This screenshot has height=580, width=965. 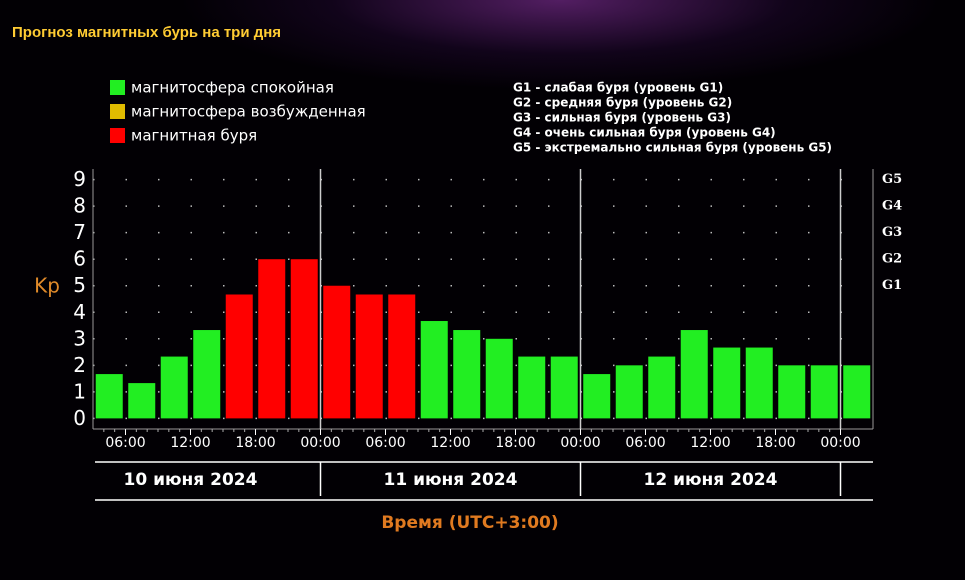 What do you see at coordinates (622, 118) in the screenshot?
I see `g-legend-item: G3 - сильная буря (уровень G3)` at bounding box center [622, 118].